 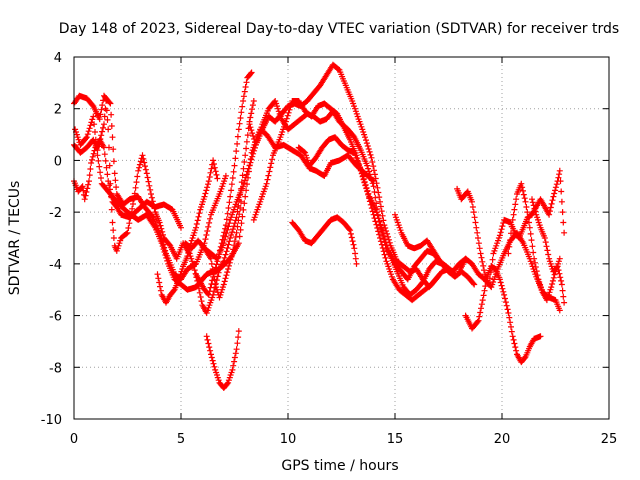 I want to click on y-tick-label: -10, so click(x=51, y=420).